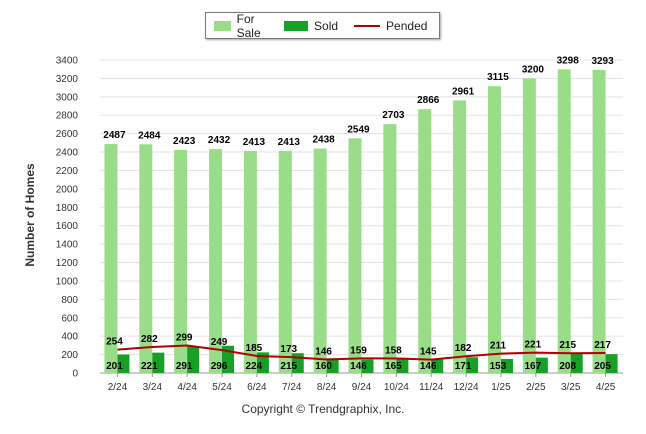  I want to click on data-label-sold: 224, so click(254, 366).